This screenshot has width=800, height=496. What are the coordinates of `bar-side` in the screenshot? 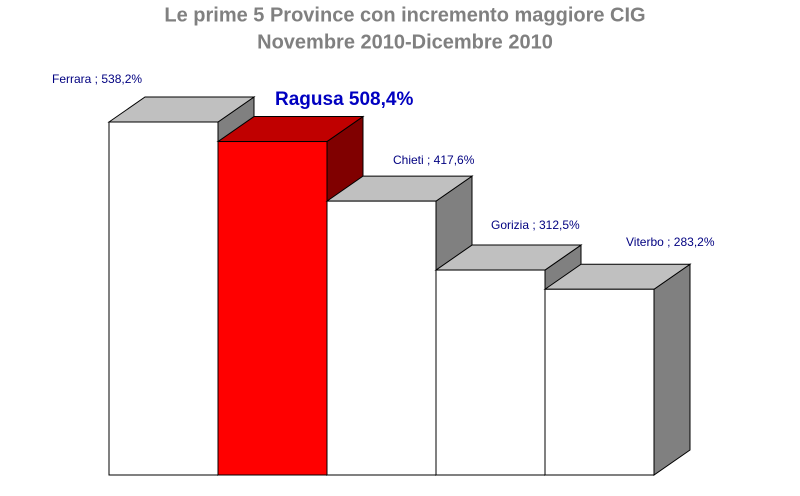 It's located at (672, 369).